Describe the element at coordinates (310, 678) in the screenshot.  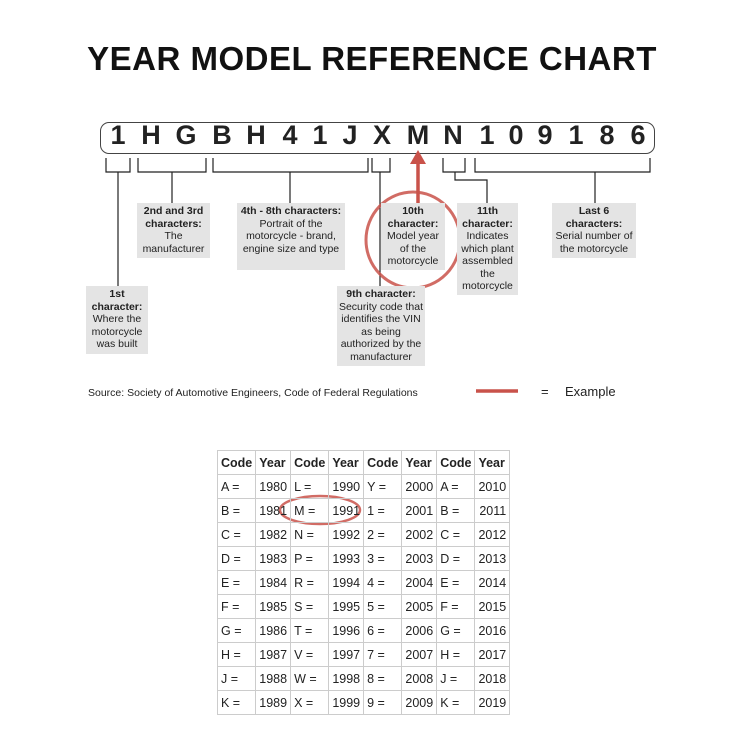
I see `code-cell: W =` at that location.